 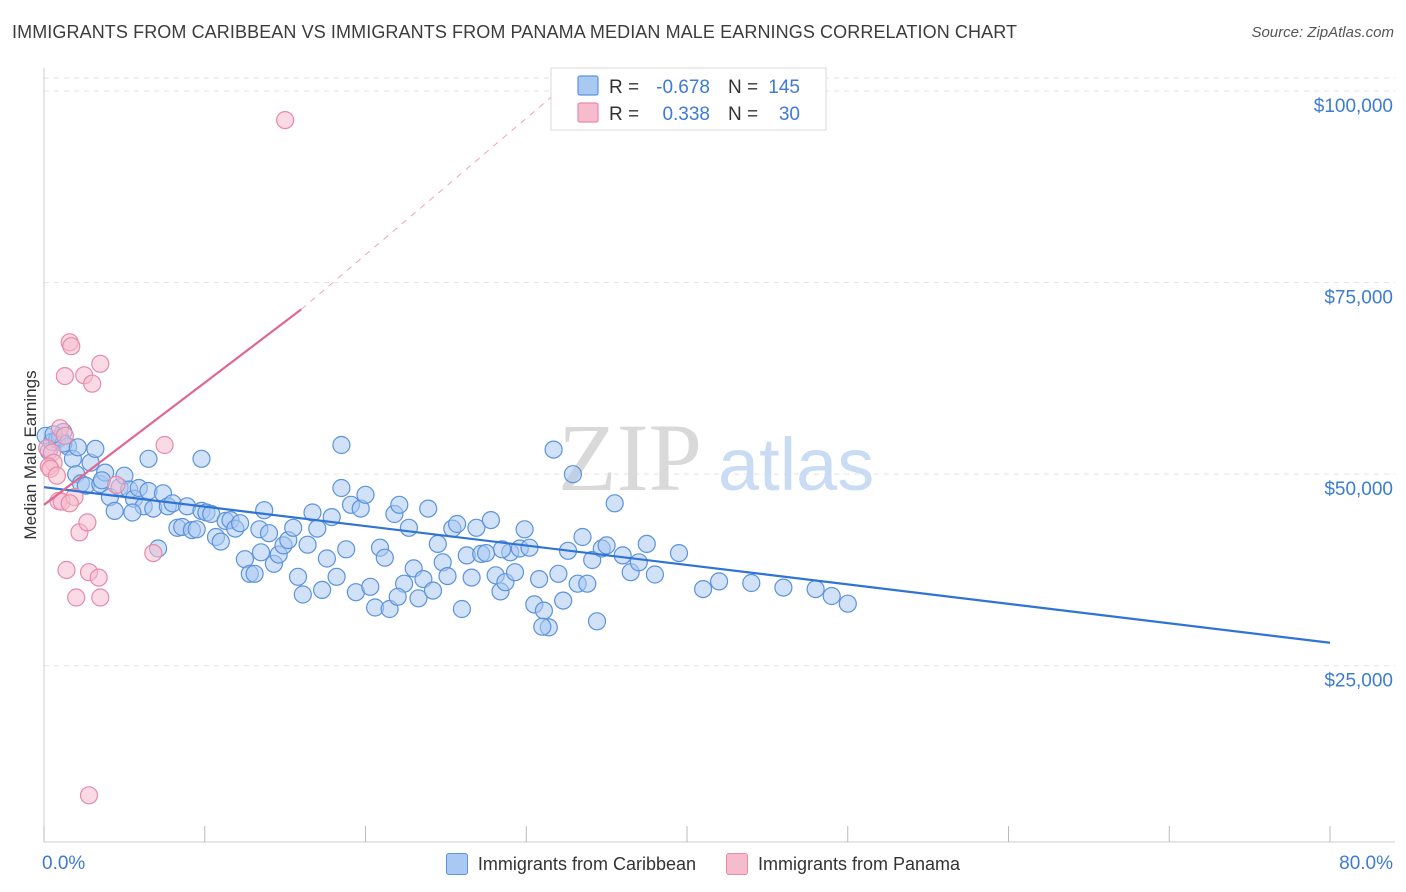 I want to click on stats-r-value-blue: -0.678, so click(x=683, y=87).